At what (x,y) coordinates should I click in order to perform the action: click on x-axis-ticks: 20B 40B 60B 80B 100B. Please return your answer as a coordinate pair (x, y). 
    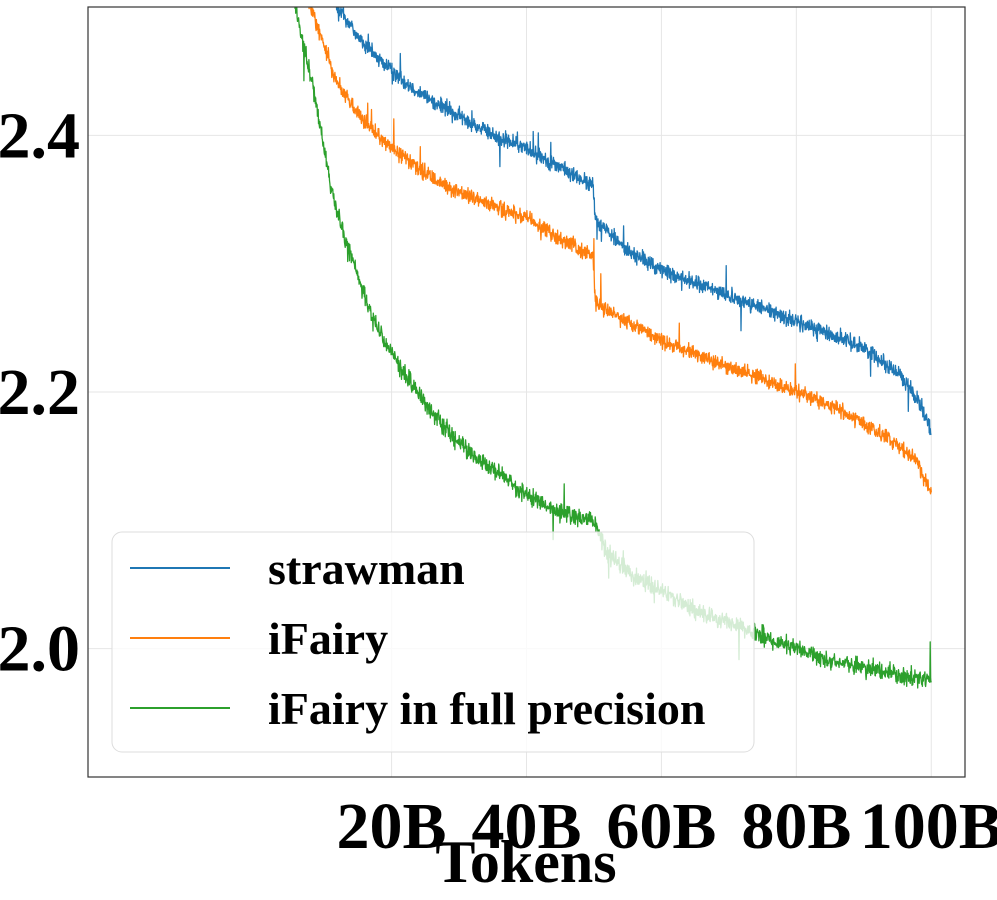
    Looking at the image, I should click on (667, 826).